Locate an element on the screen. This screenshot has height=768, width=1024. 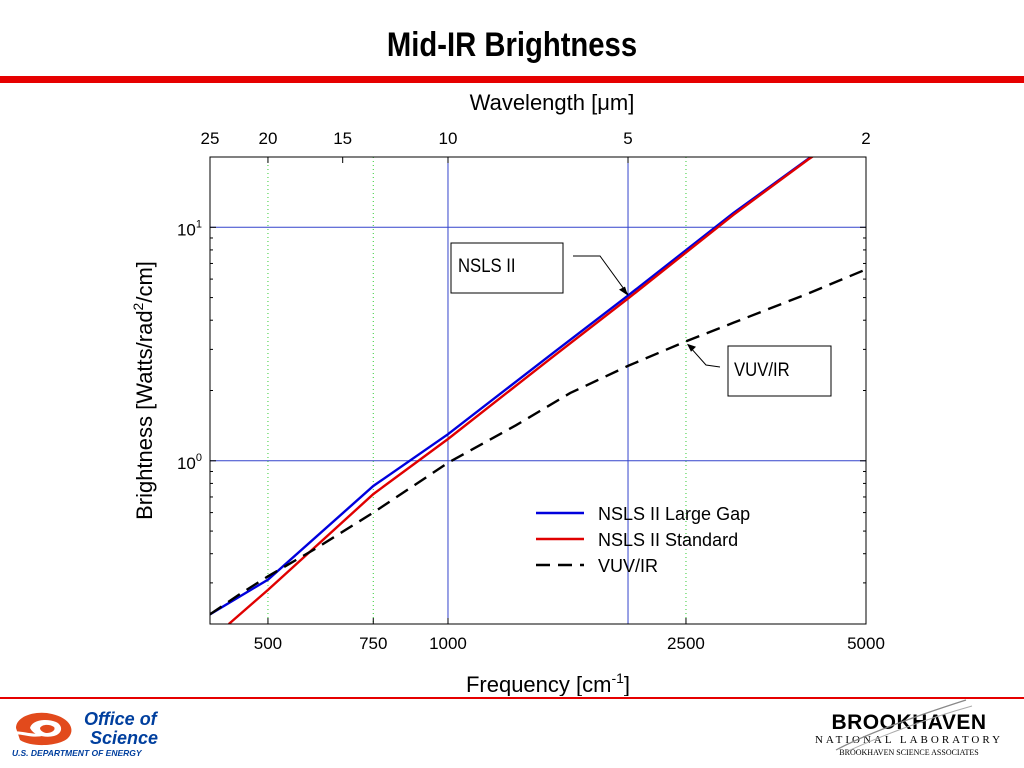
callout-label-nsls: NSLS II is located at coordinates (487, 265).